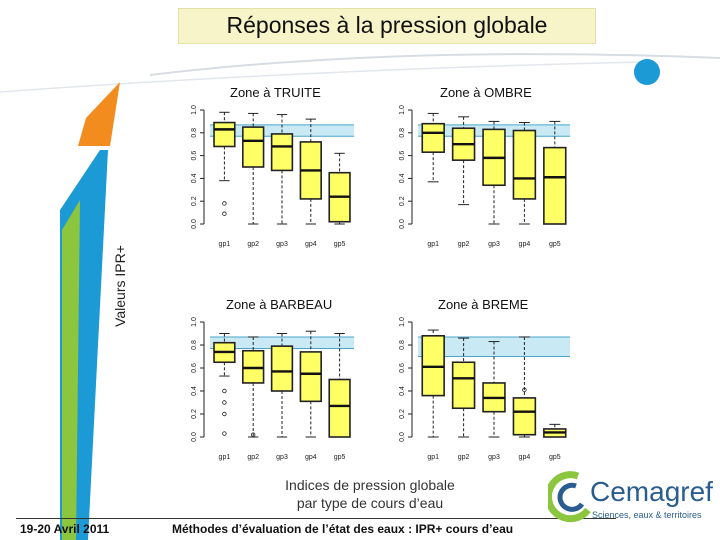 Image resolution: width=720 pixels, height=540 pixels. Describe the element at coordinates (279, 304) in the screenshot. I see `panel-title-barbeau: Zone à BARBEAU` at that location.